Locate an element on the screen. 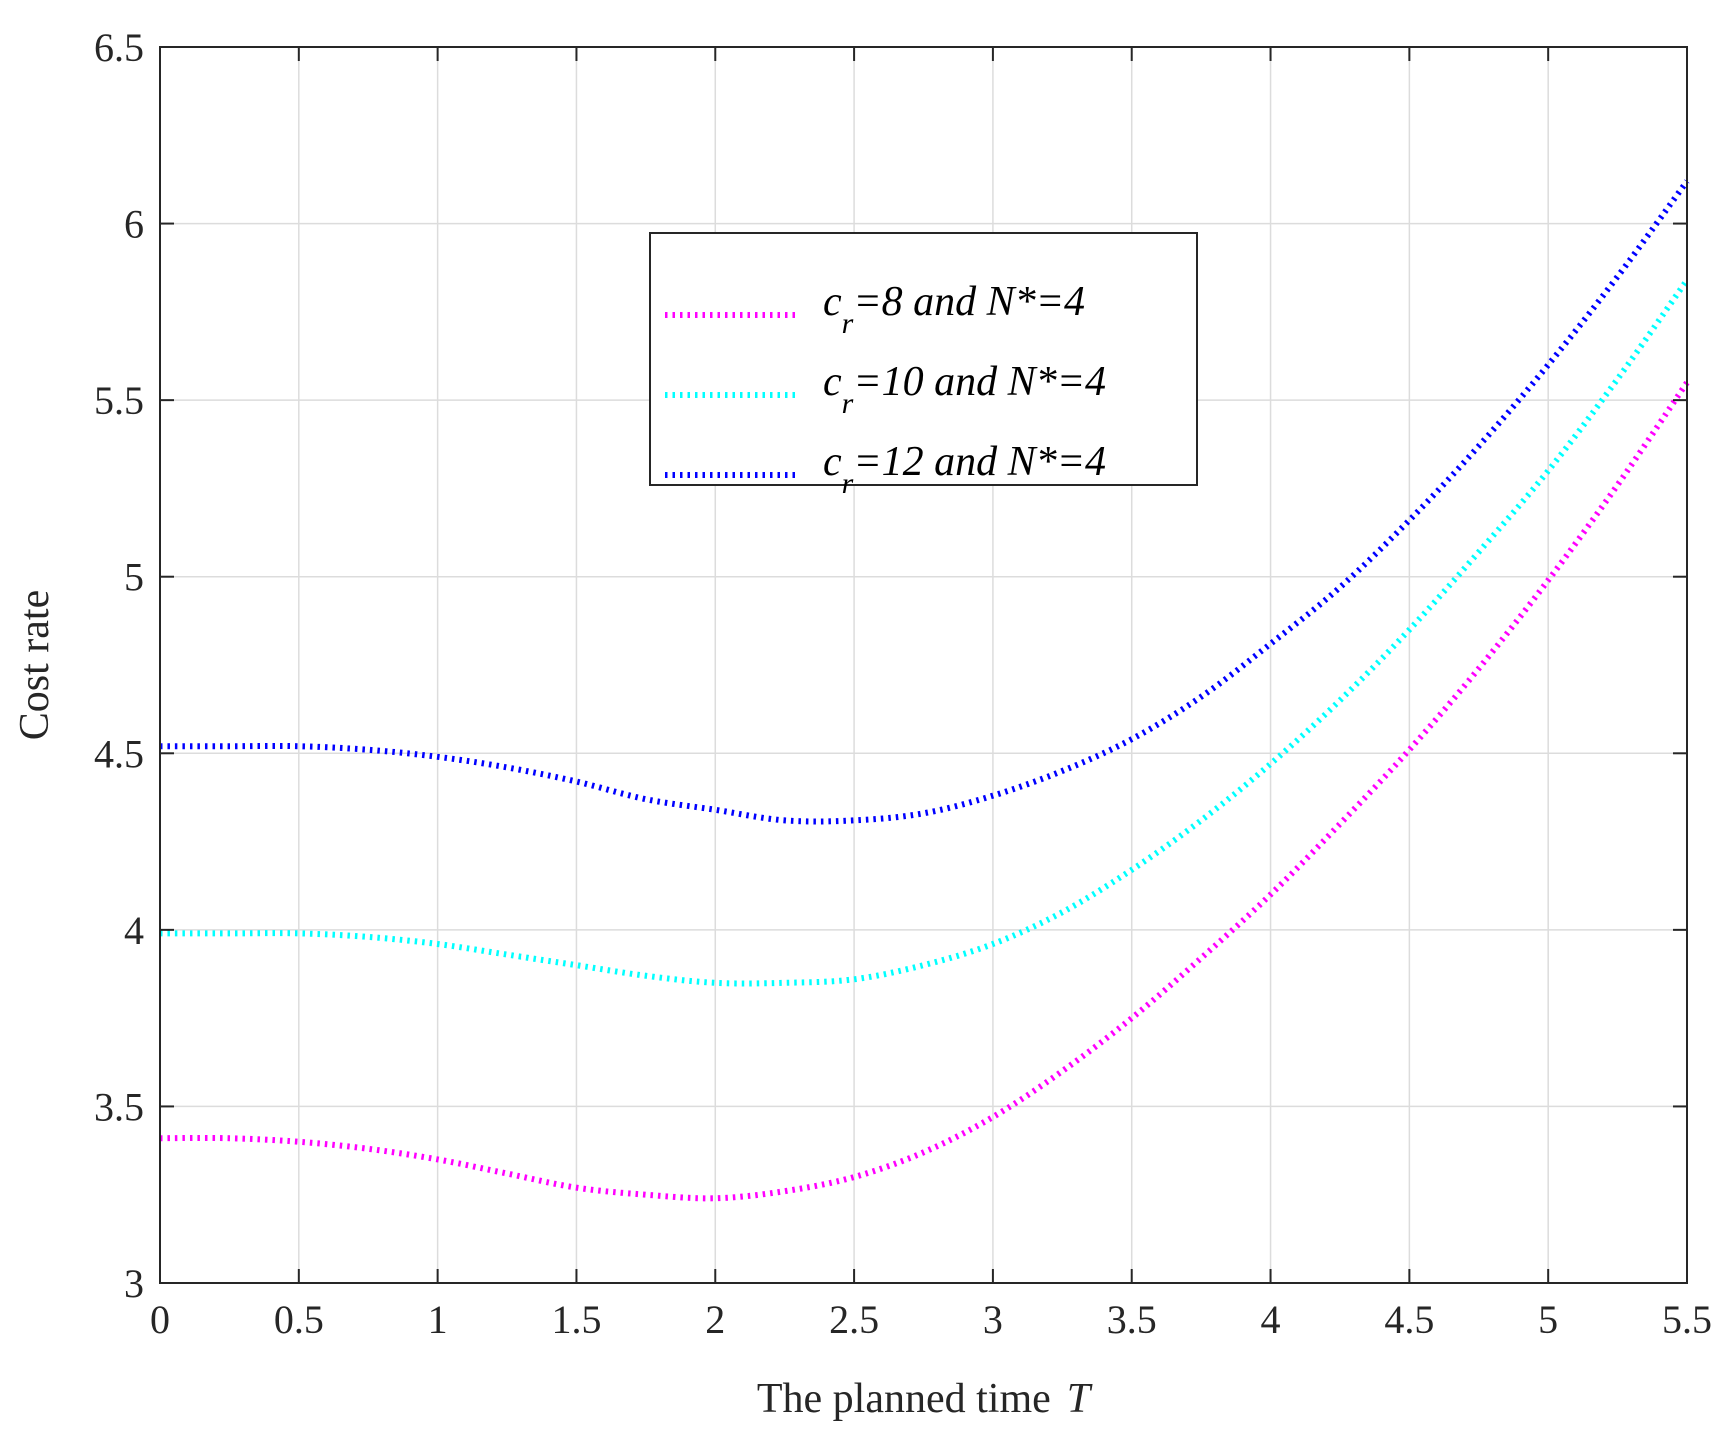 The height and width of the screenshot is (1430, 1727). legend-entry-2: cr=10 and N*=4 is located at coordinates (964, 389).